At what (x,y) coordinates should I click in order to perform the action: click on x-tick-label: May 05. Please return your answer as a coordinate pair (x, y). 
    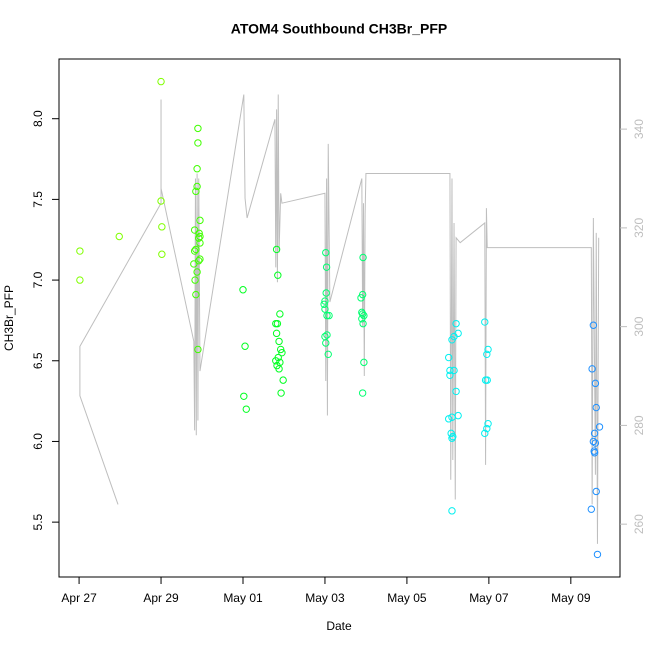
    Looking at the image, I should click on (407, 598).